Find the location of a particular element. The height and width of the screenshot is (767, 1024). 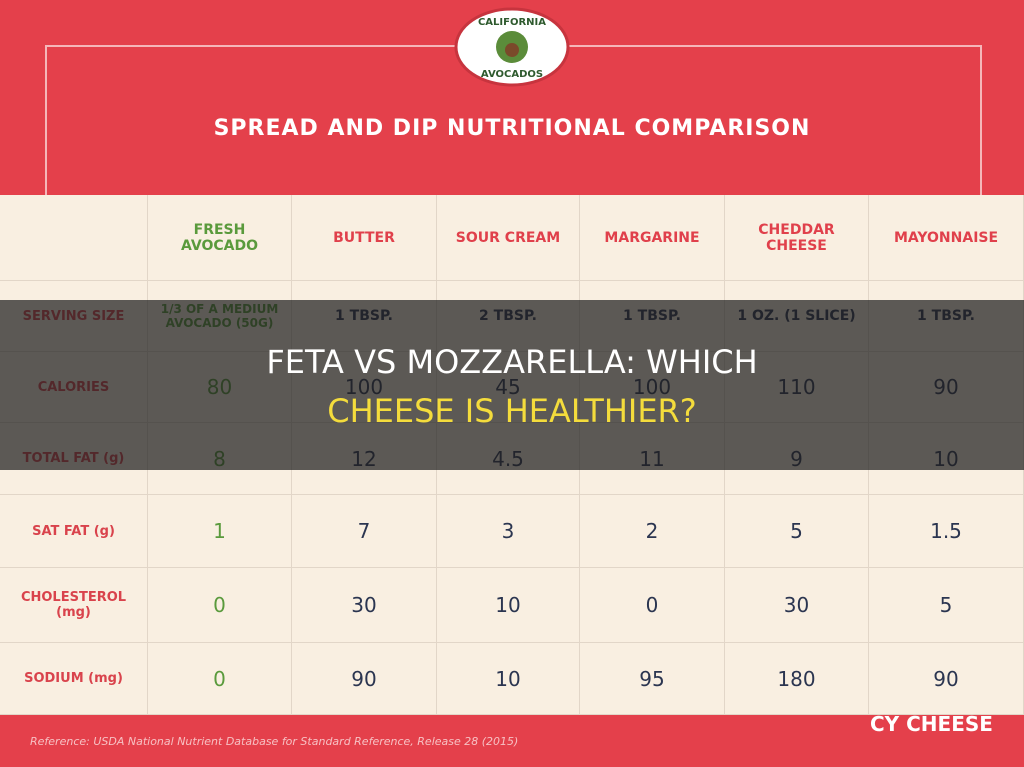

table-cell: 1.5 is located at coordinates (946, 531).